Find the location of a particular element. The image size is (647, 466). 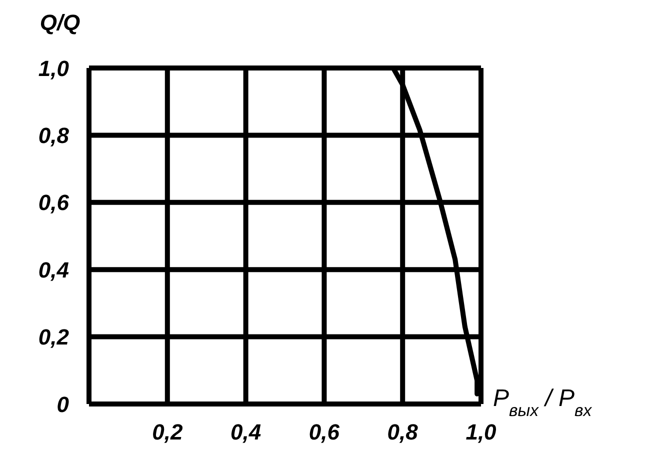

x-tick-label: 0,2 is located at coordinates (168, 432).